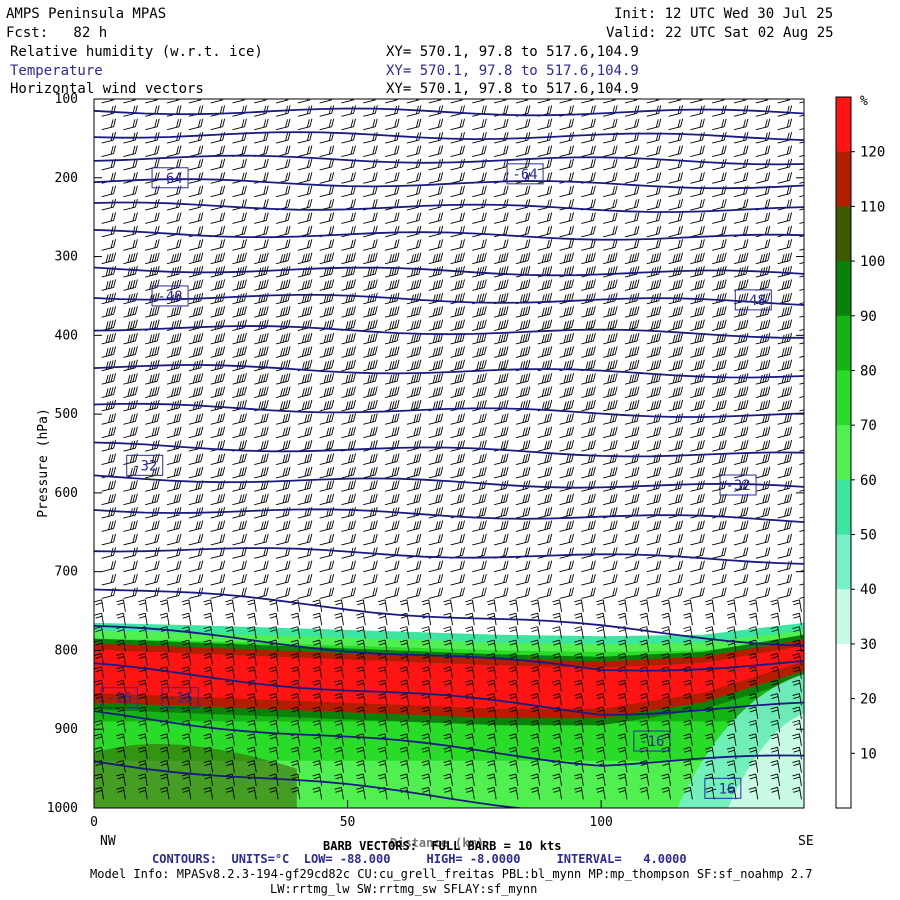  What do you see at coordinates (43, 463) in the screenshot?
I see `y-axis-label: Pressure (hPa)` at bounding box center [43, 463].